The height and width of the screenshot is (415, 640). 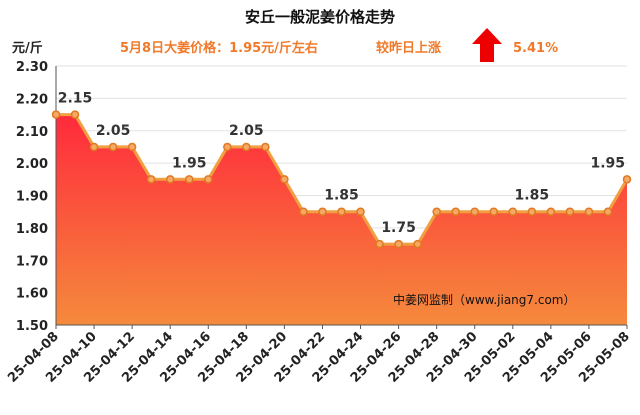 I want to click on y-tick-label: 1.60, so click(x=32, y=294).